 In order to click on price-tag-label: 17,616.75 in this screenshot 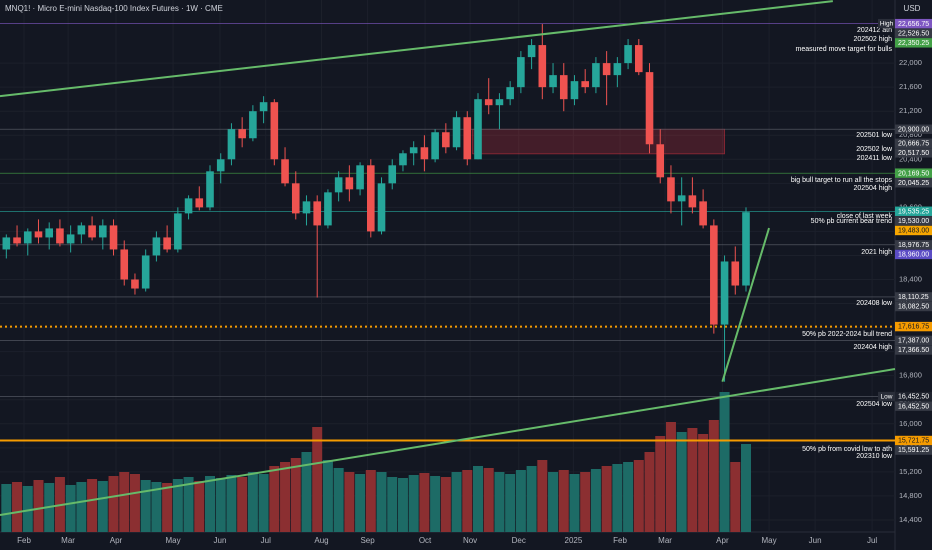, I will do `click(913, 327)`.